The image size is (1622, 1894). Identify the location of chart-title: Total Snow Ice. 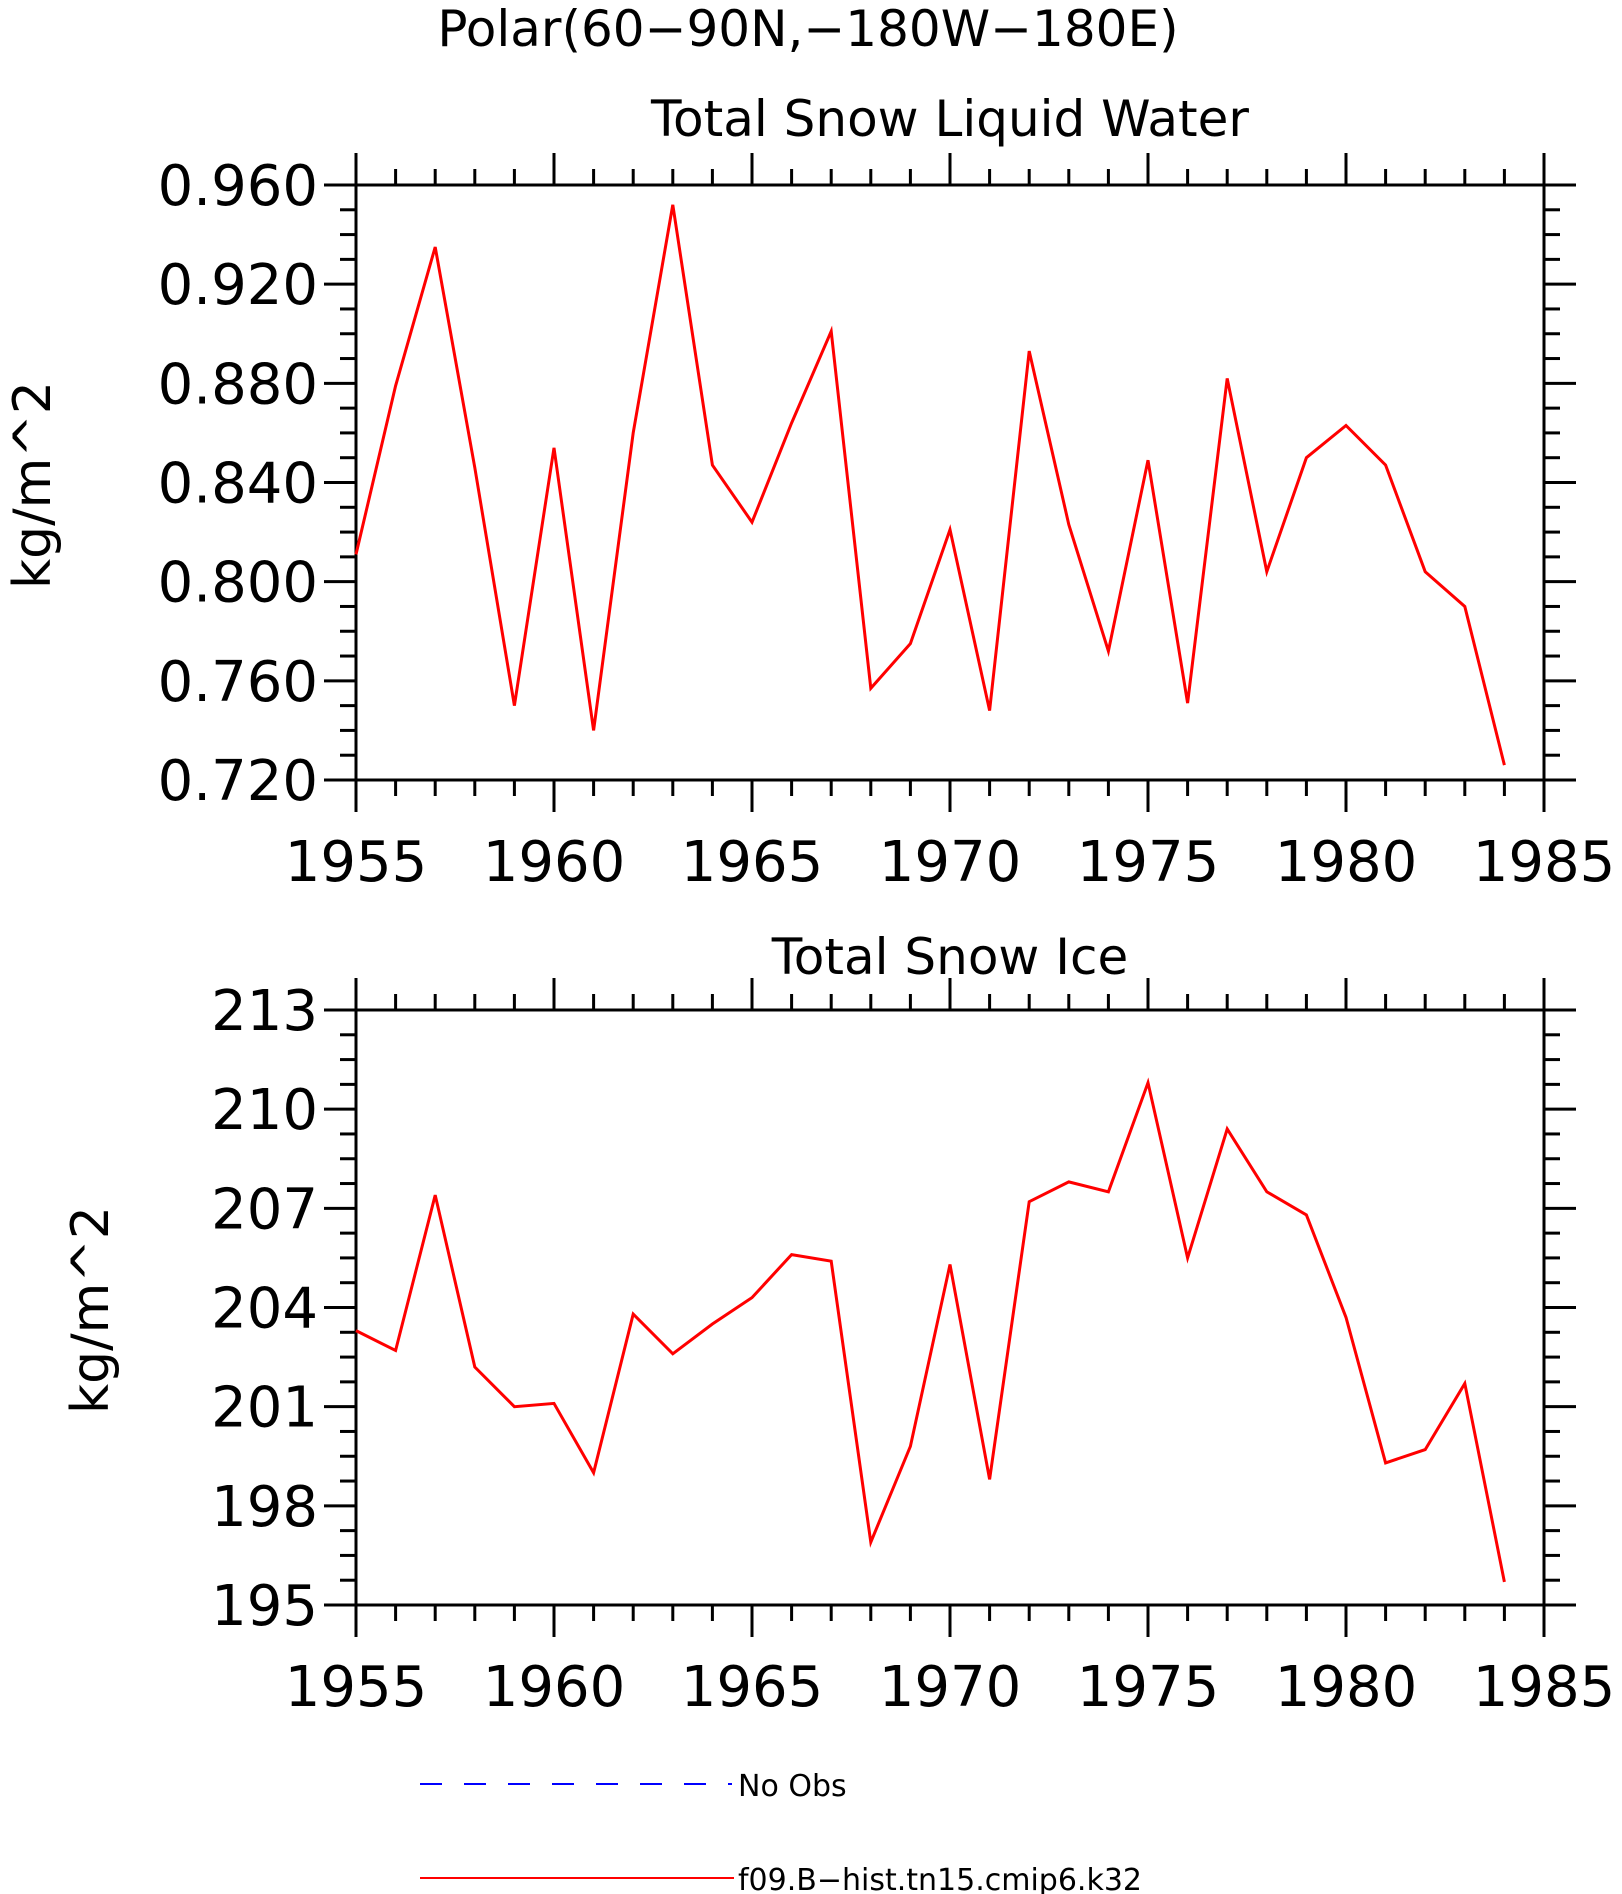
(949, 957).